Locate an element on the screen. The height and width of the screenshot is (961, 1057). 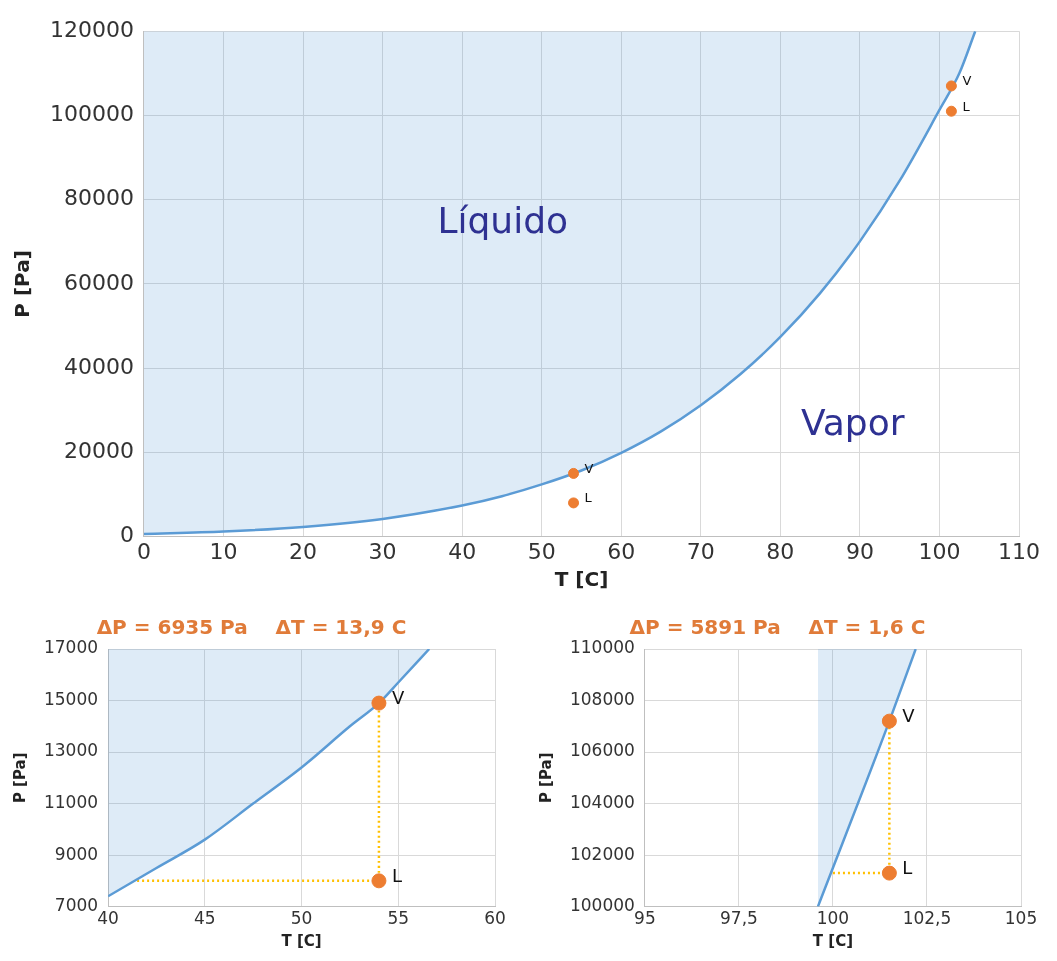
chart-title: ΔP = 5891 Pa ΔT = 1,6 C is located at coordinates (777, 627).